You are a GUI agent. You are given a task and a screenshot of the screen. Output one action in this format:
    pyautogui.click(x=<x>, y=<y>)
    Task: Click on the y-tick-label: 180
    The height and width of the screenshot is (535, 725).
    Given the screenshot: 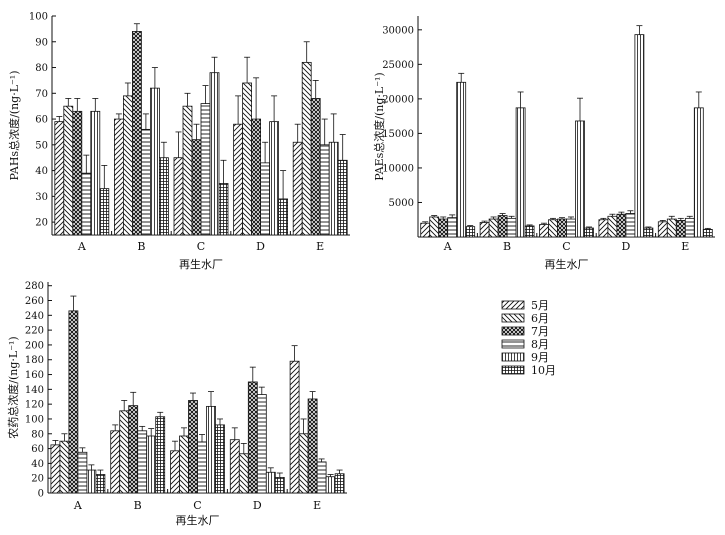 What is the action you would take?
    pyautogui.click(x=34, y=360)
    